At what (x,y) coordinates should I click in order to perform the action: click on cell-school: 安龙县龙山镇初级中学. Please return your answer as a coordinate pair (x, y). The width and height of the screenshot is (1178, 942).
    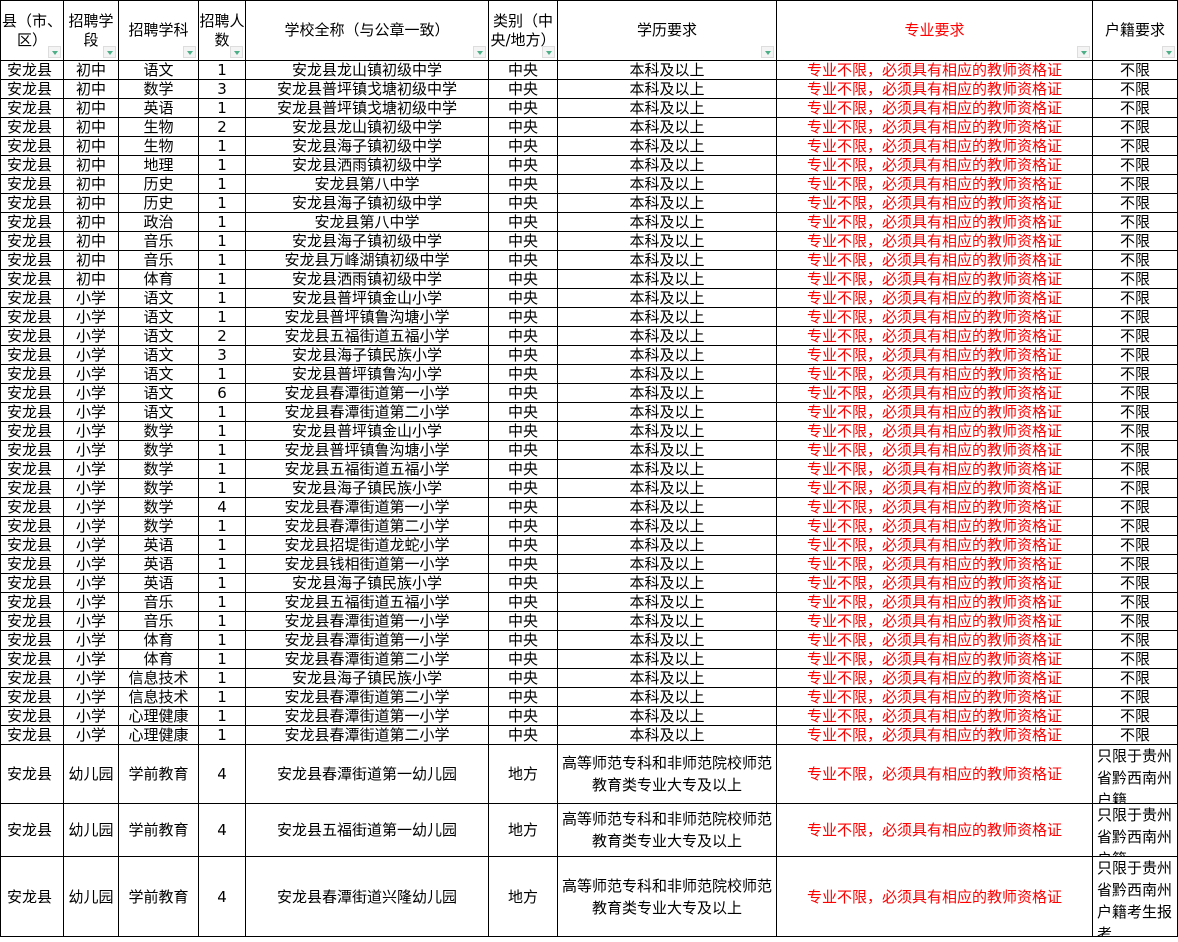
    Looking at the image, I should click on (367, 127).